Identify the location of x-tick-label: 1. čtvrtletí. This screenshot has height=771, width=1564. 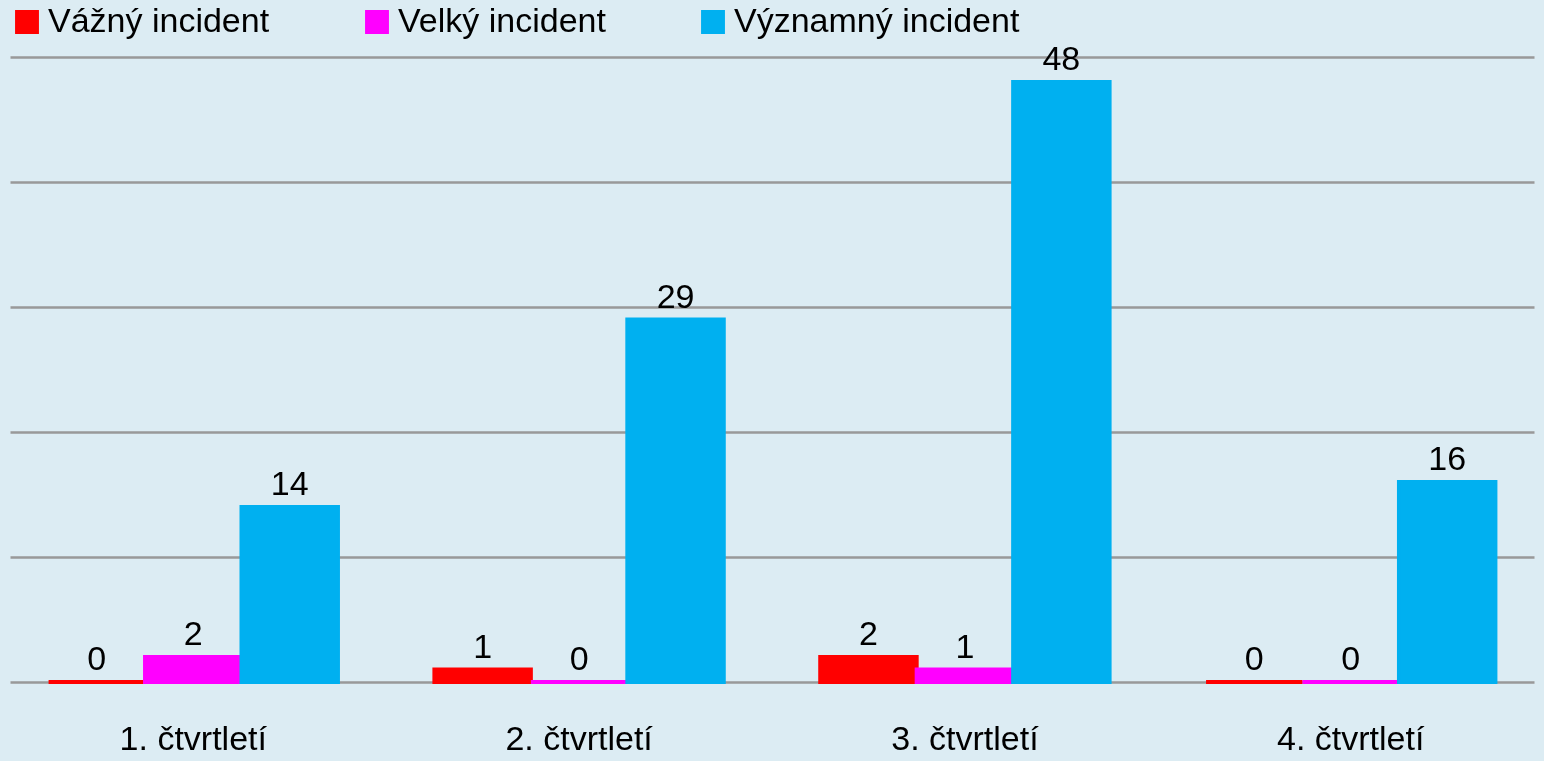
(193, 737).